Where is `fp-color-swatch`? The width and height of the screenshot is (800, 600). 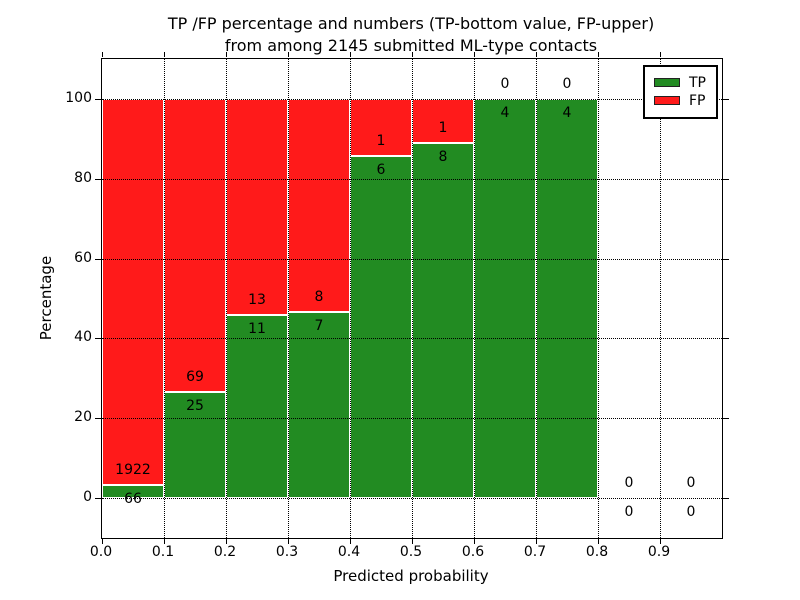
fp-color-swatch is located at coordinates (667, 100).